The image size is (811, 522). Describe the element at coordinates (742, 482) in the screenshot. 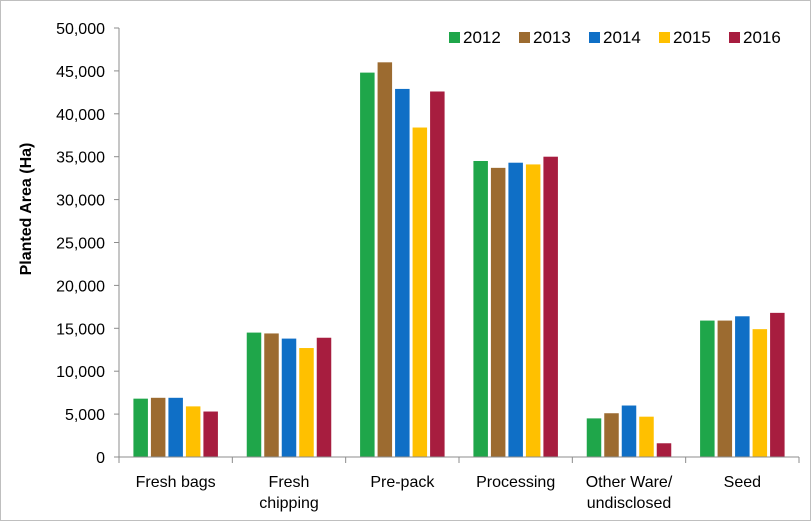

I see `x-tick-label: Seed` at that location.